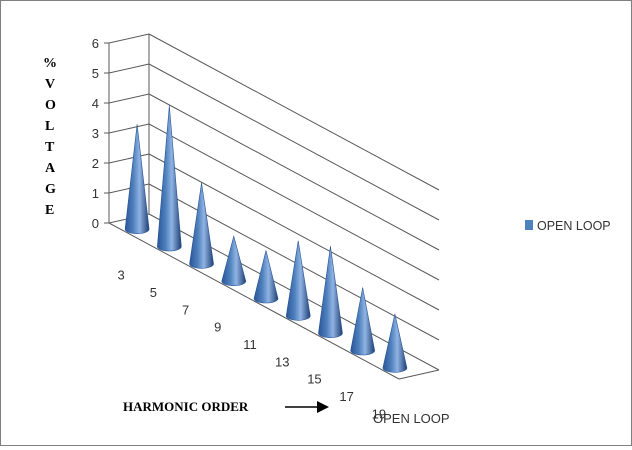 Image resolution: width=632 pixels, height=450 pixels. I want to click on x-tick-label: 15, so click(314, 379).